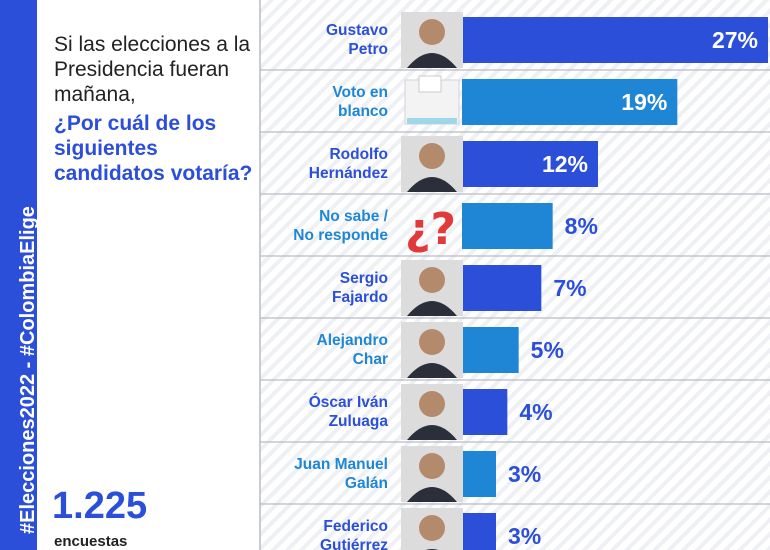 This screenshot has height=550, width=770. I want to click on chart-row: Juan Manuel Galán 3%, so click(515, 471).